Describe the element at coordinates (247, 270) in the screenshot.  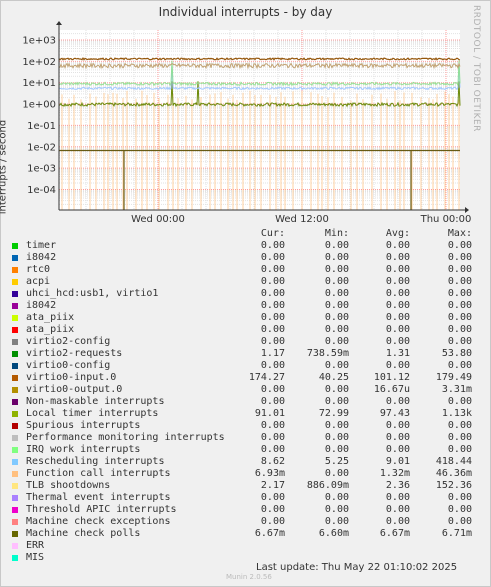
I see `legend-row: rtc0 0.00 0.00 0.00 0.00` at that location.